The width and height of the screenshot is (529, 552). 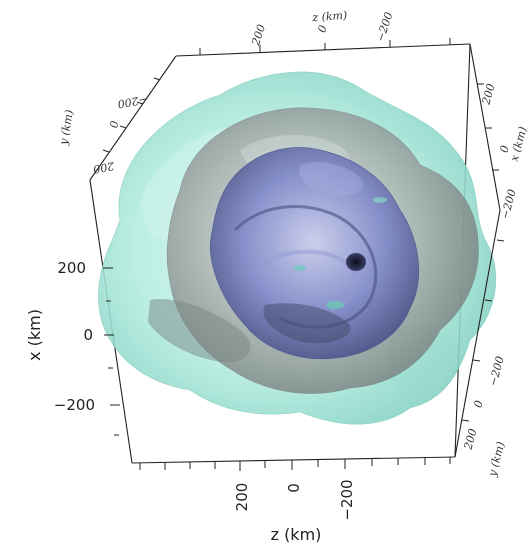 What do you see at coordinates (258, 35) in the screenshot?
I see `top-z-tick-label-200: 200` at bounding box center [258, 35].